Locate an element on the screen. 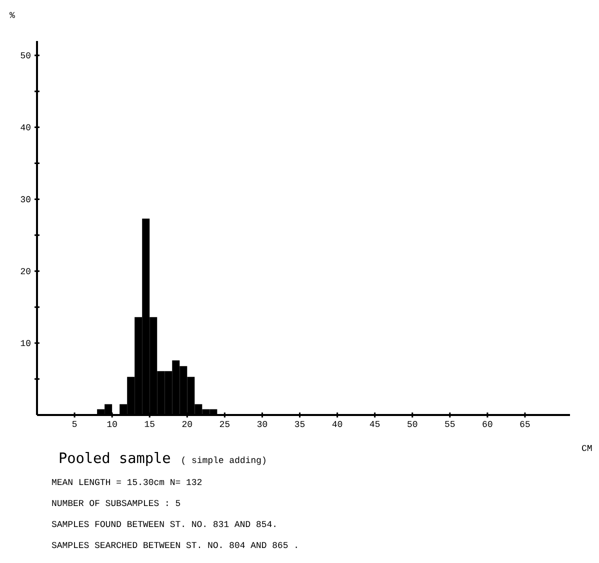 This screenshot has width=599, height=563. x-tick-label: 5 is located at coordinates (74, 423).